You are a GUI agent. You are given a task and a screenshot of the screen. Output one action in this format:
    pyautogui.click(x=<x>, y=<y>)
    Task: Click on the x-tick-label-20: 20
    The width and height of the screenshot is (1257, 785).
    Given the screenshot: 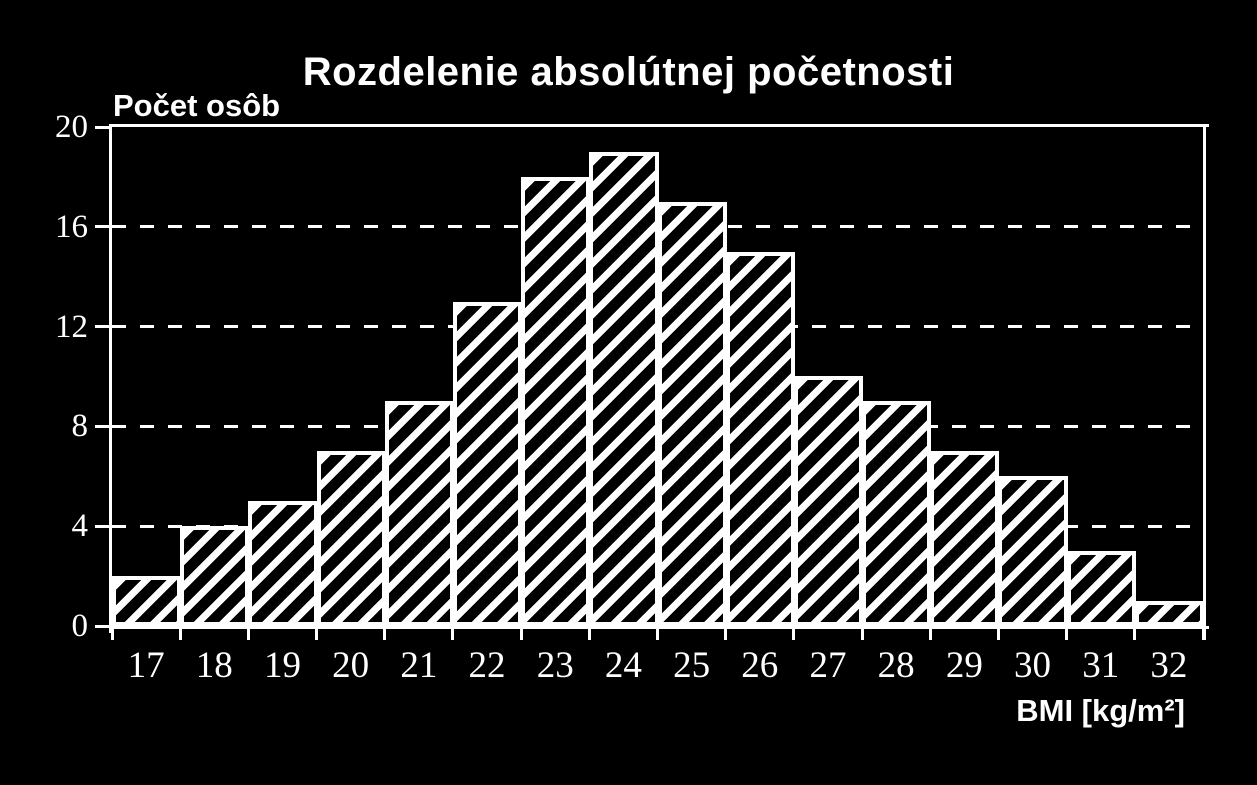 What is the action you would take?
    pyautogui.click(x=351, y=665)
    